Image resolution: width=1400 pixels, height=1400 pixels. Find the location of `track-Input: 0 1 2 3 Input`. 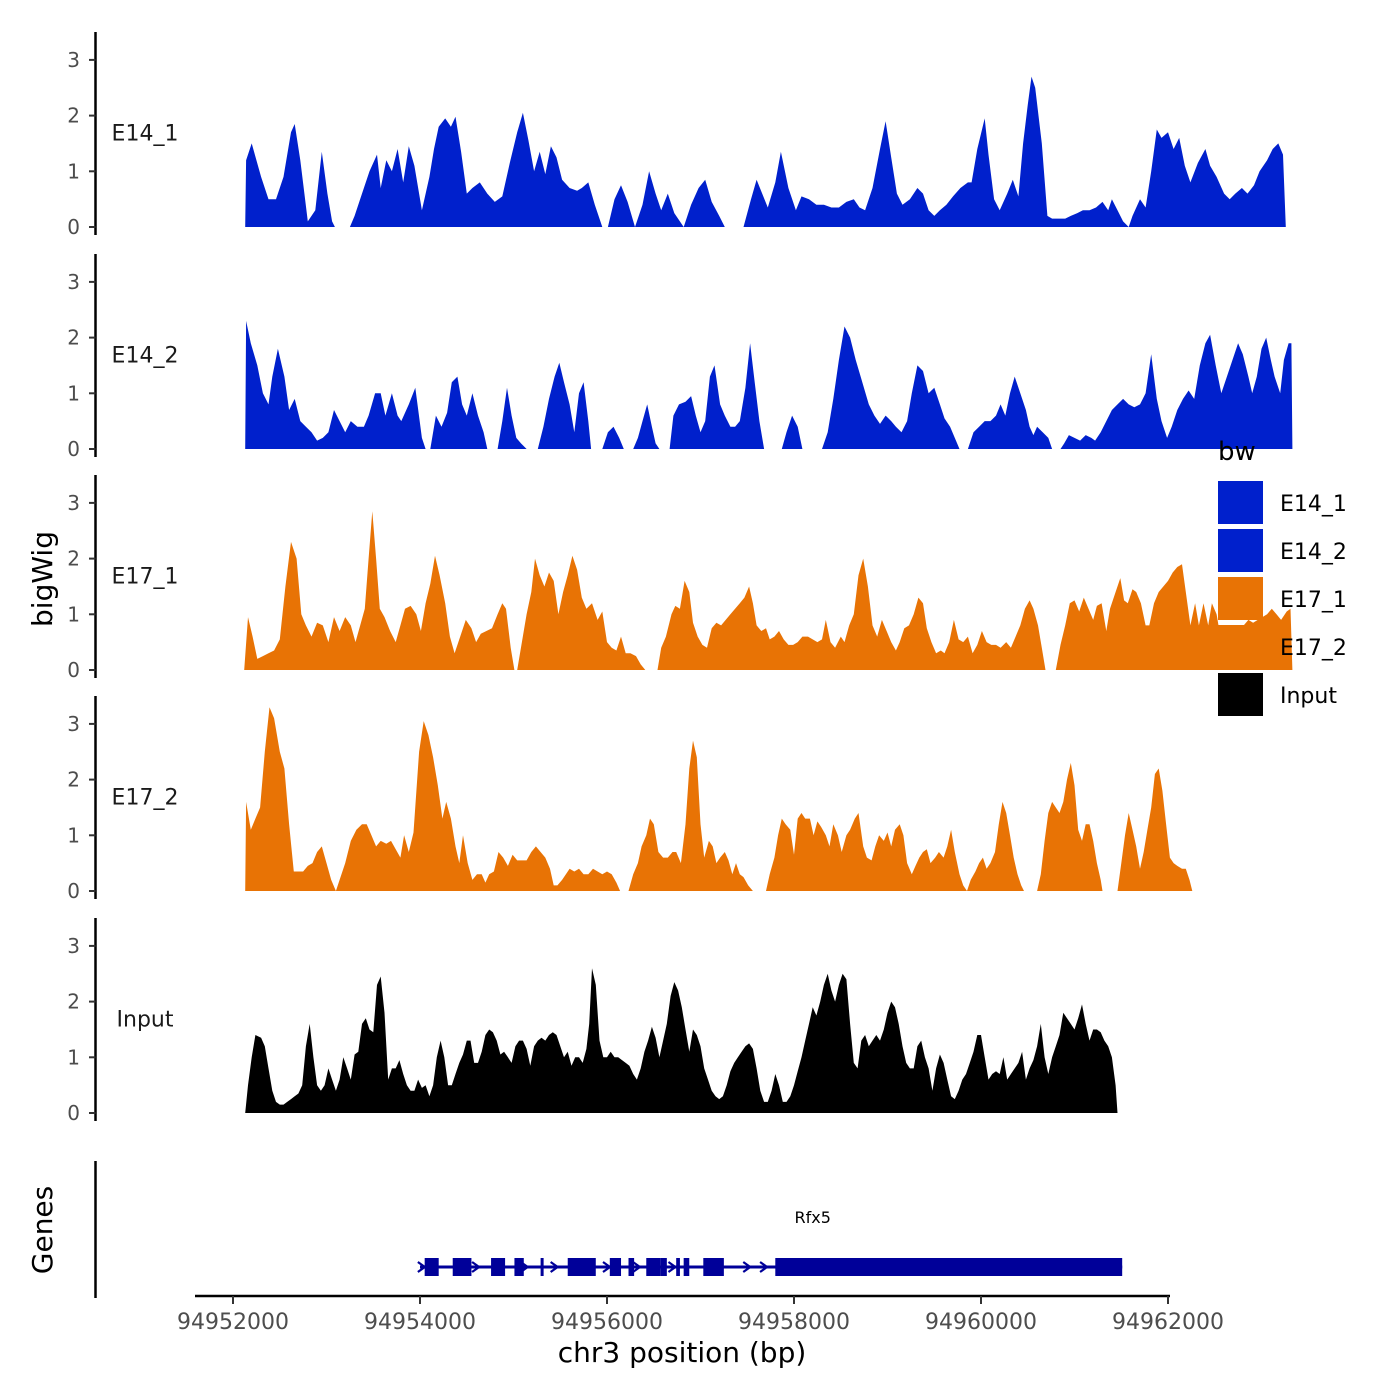

track-Input: 0 1 2 3 Input is located at coordinates (592, 1021).